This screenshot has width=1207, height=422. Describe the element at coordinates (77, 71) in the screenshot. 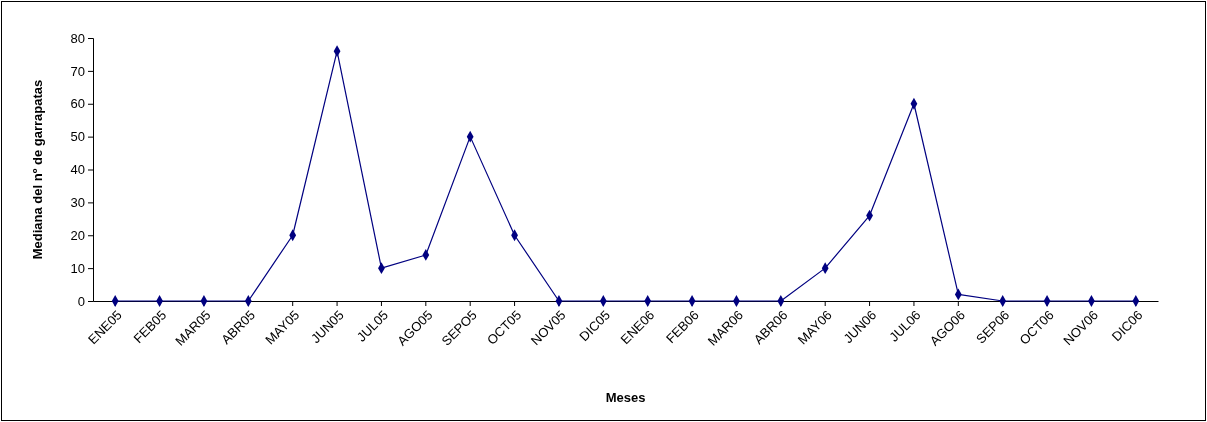

I see `y-tick-label: 70` at that location.